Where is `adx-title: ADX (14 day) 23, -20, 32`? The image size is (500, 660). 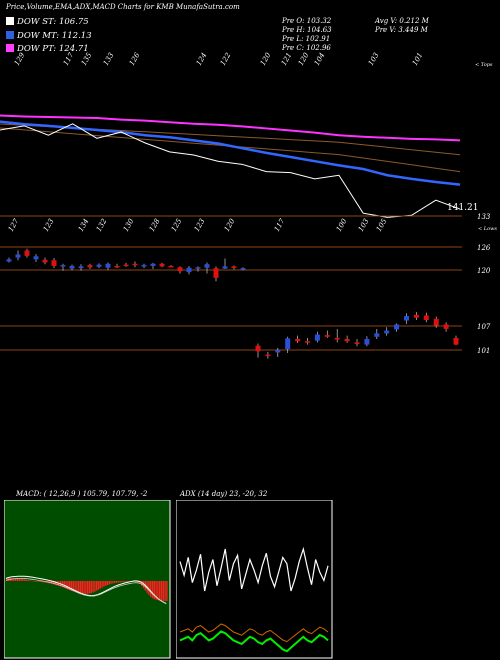 adx-title: ADX (14 day) 23, -20, 32 is located at coordinates (224, 494).